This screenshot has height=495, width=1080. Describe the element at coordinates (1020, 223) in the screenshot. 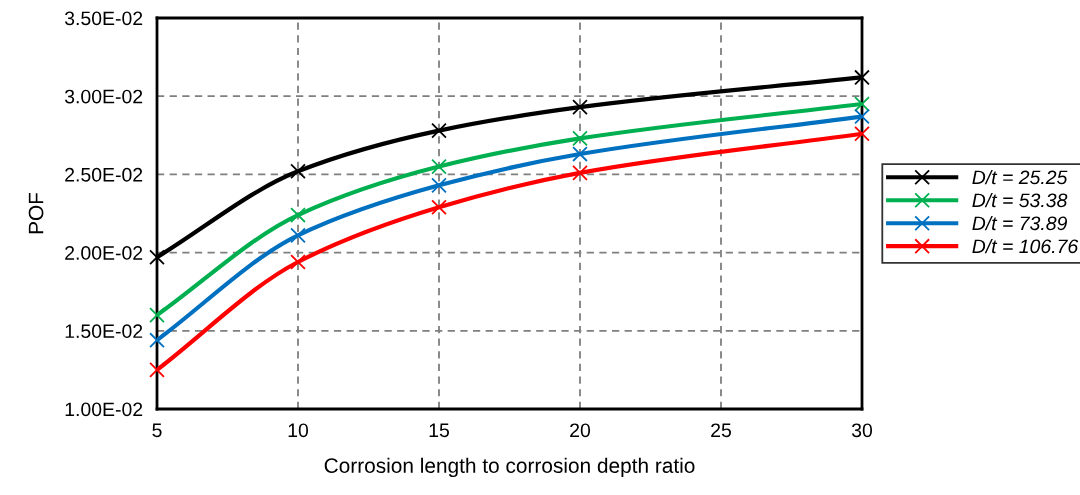

I see `legend-label: D/t = 73.89` at that location.